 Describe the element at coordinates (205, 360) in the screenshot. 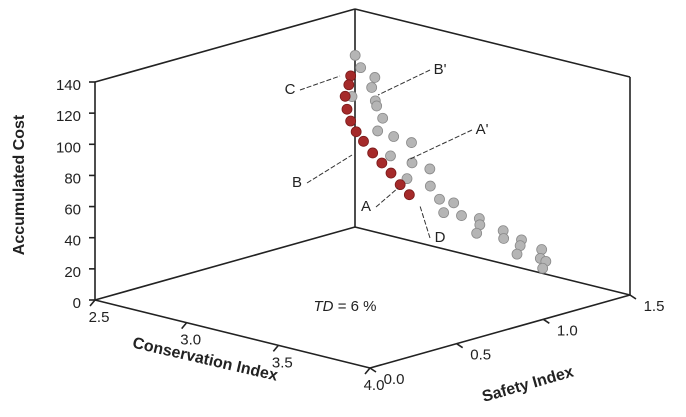

I see `x-axis-title: Conservation Index` at that location.